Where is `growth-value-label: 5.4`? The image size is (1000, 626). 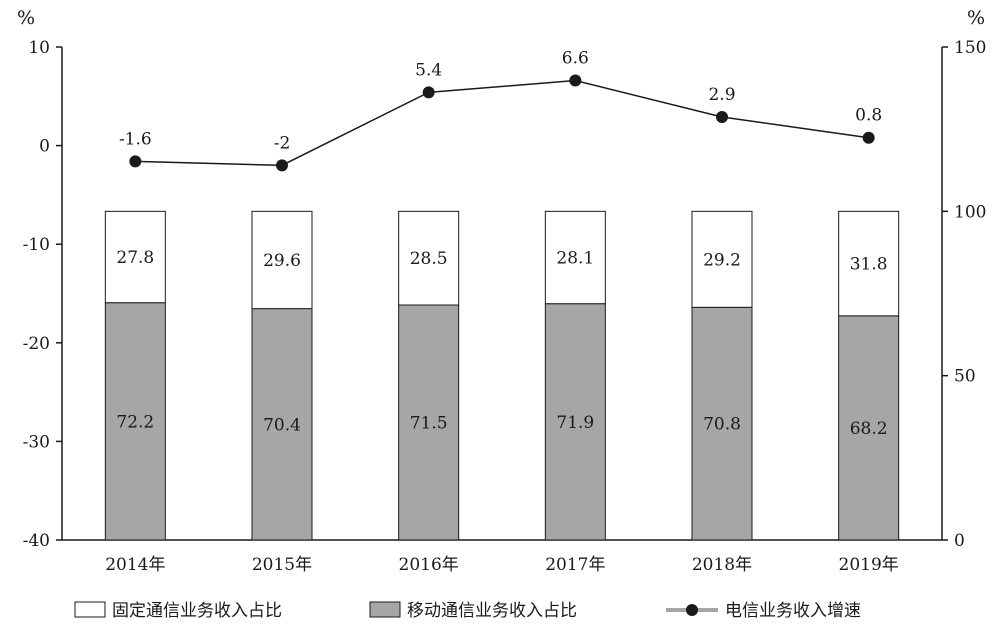 growth-value-label: 5.4 is located at coordinates (428, 70).